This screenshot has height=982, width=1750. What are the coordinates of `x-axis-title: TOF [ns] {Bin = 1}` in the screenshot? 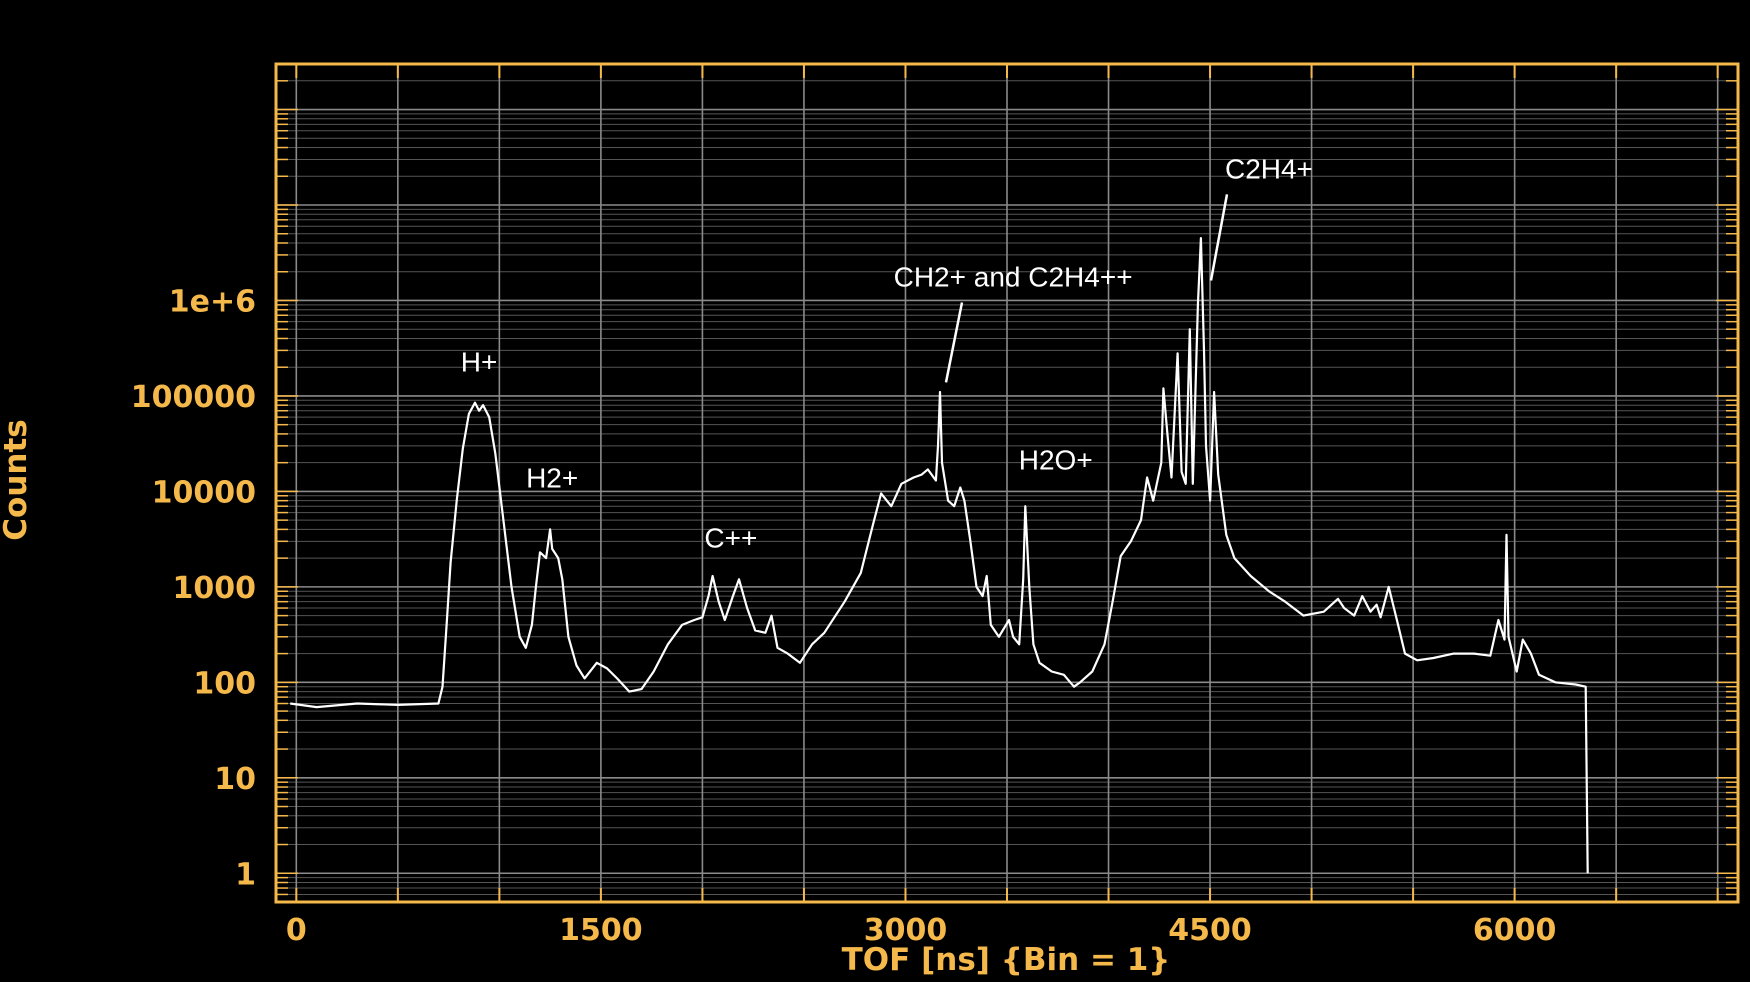 It's located at (1006, 960).